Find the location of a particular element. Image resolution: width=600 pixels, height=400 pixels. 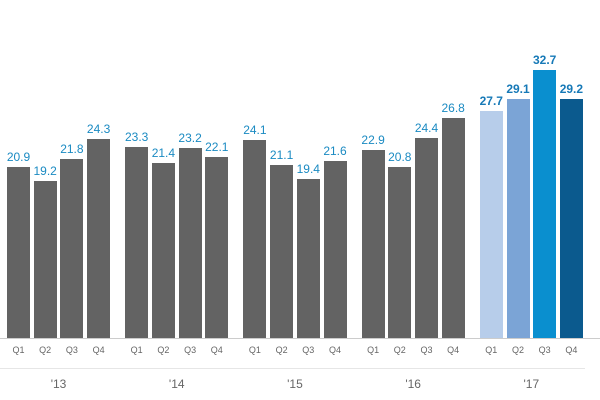

year-separator-line is located at coordinates (292, 368).